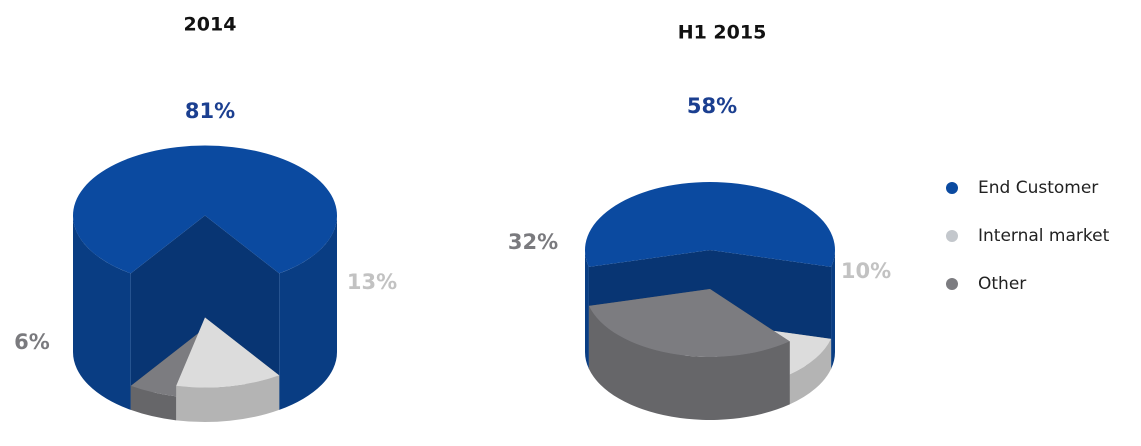  I want to click on value-label: 6%, so click(32, 342).